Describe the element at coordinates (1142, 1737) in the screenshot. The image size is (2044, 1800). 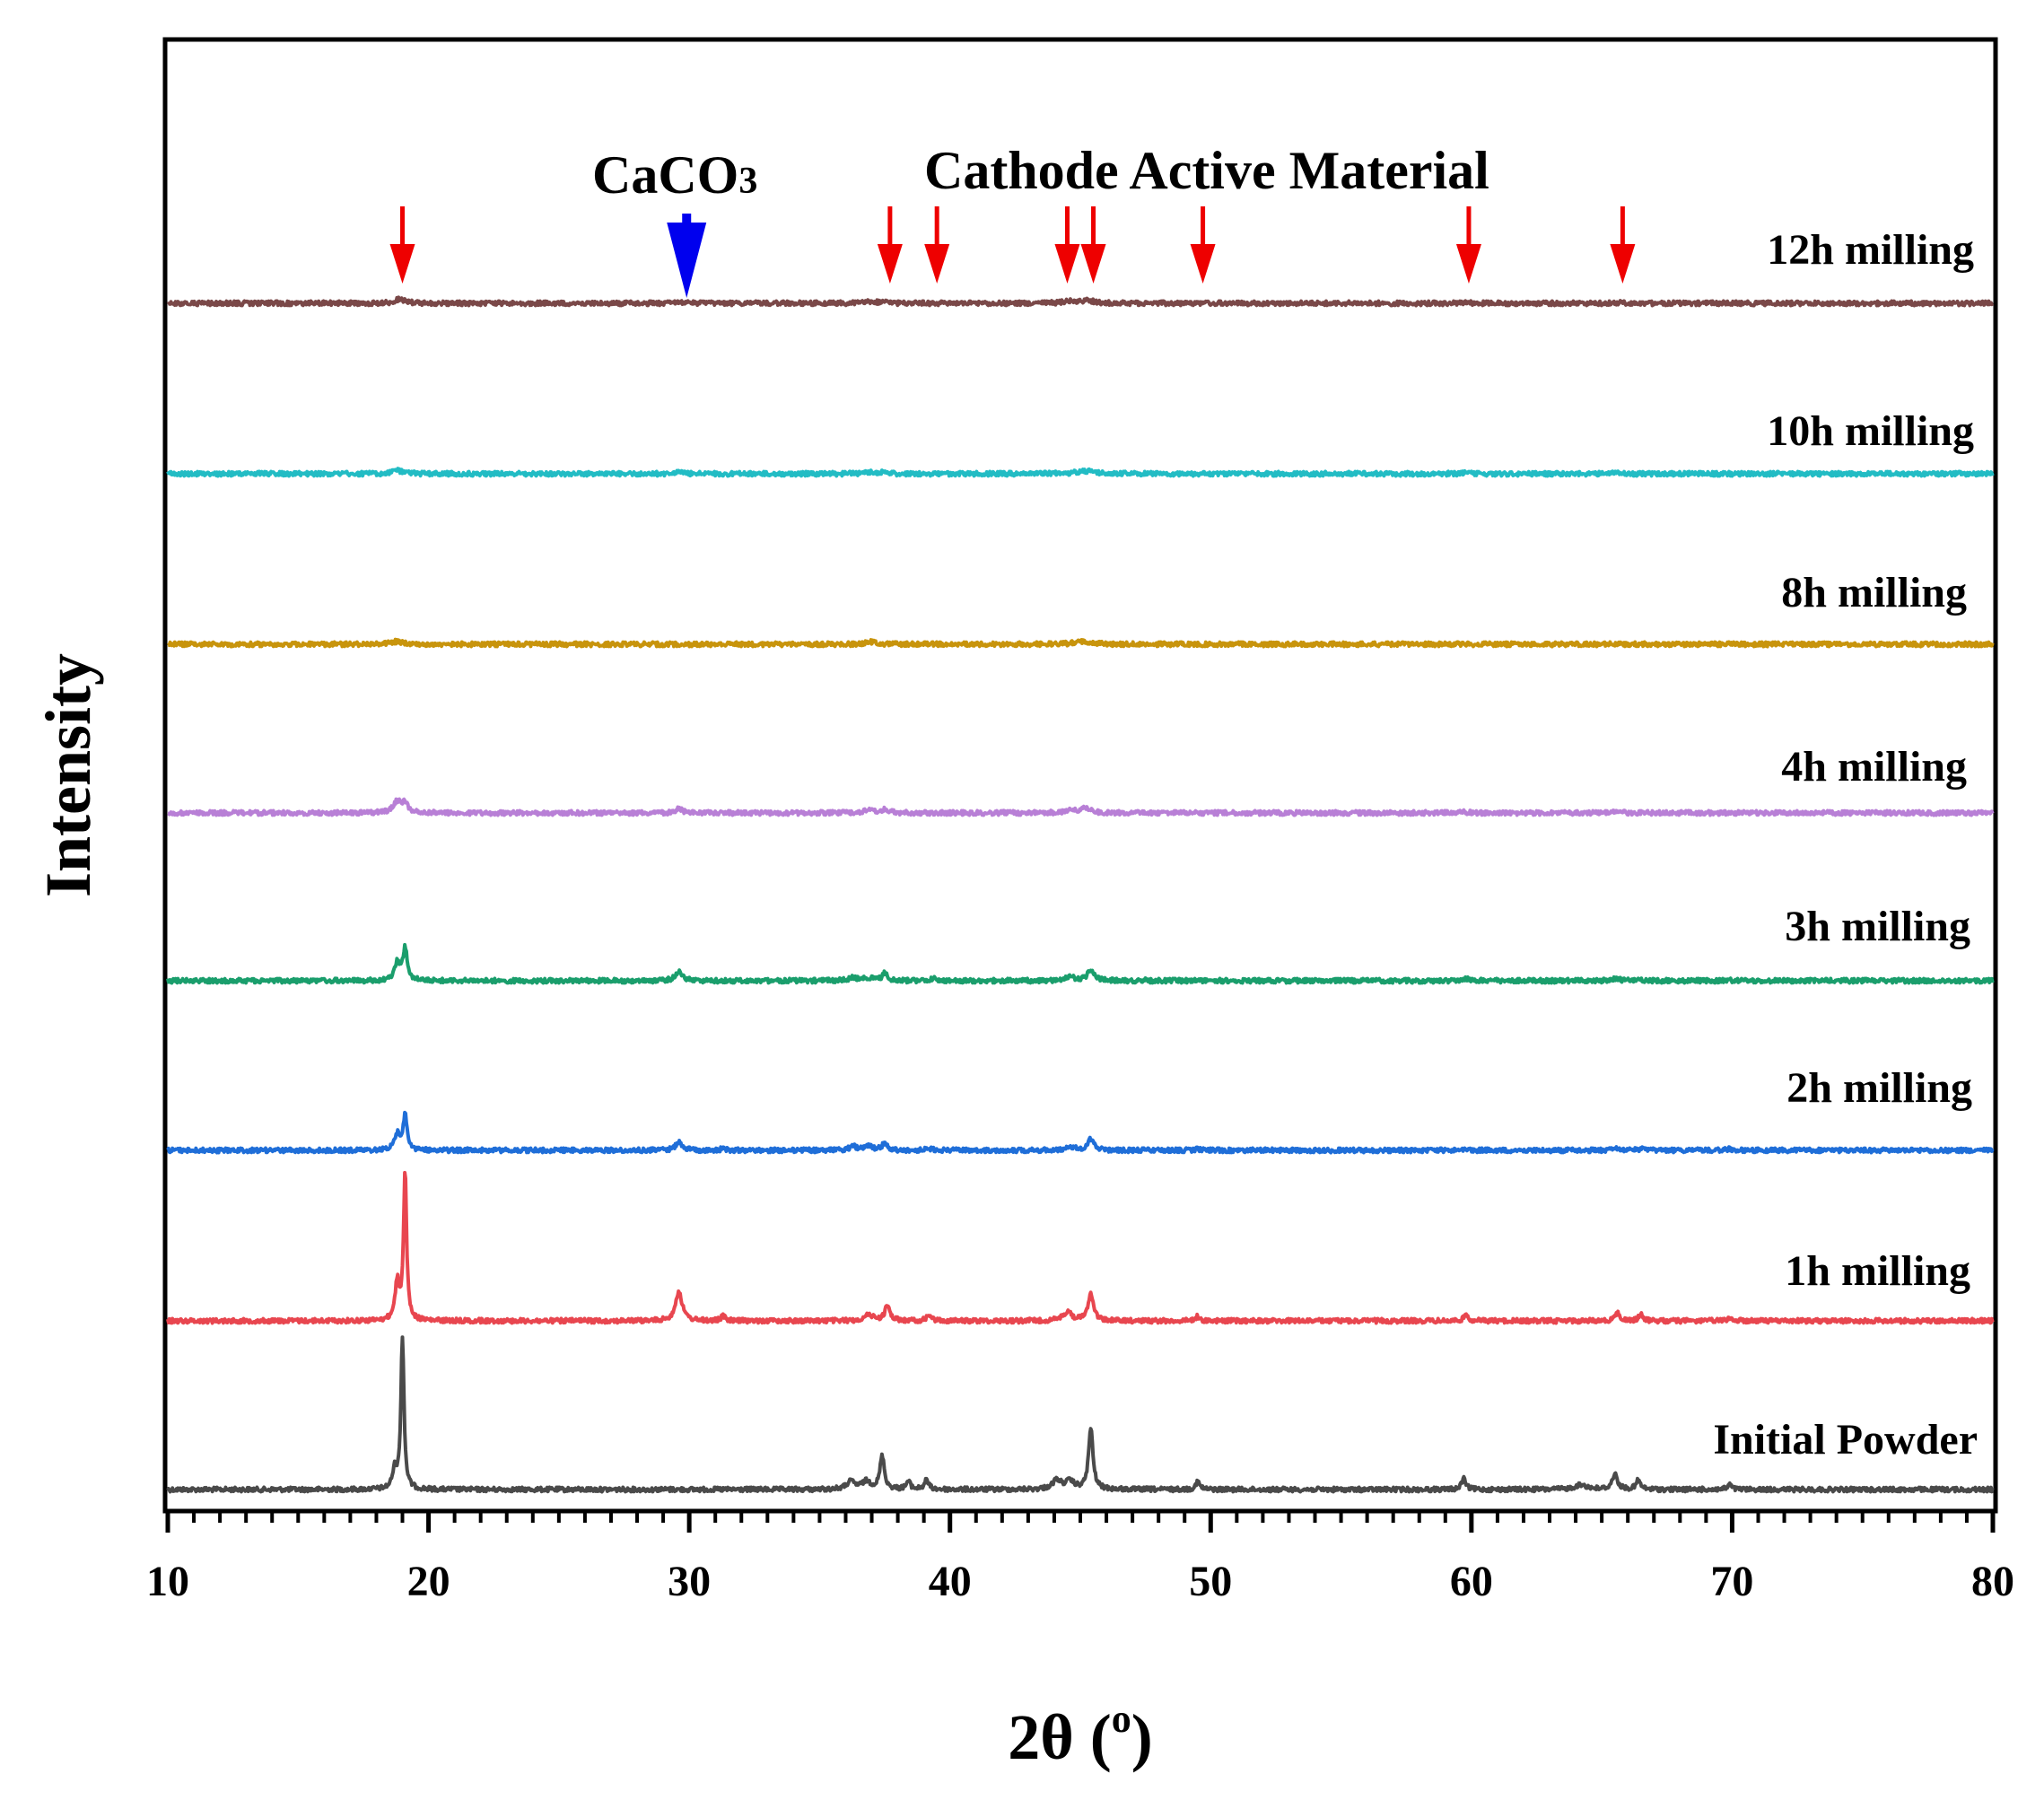
I see `x-axis-title-close: )` at that location.